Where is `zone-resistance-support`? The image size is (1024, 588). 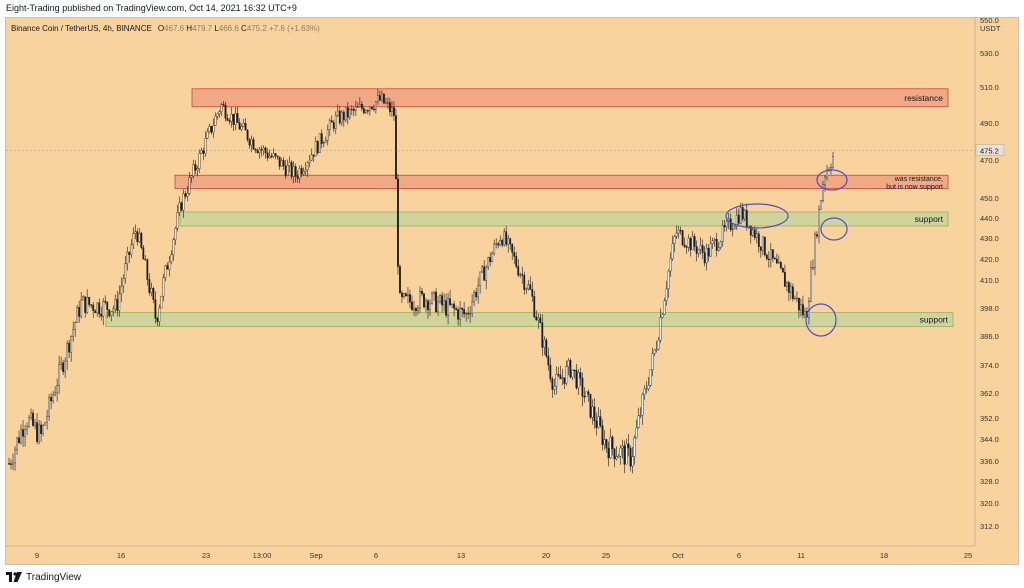
zone-resistance-support is located at coordinates (561, 181).